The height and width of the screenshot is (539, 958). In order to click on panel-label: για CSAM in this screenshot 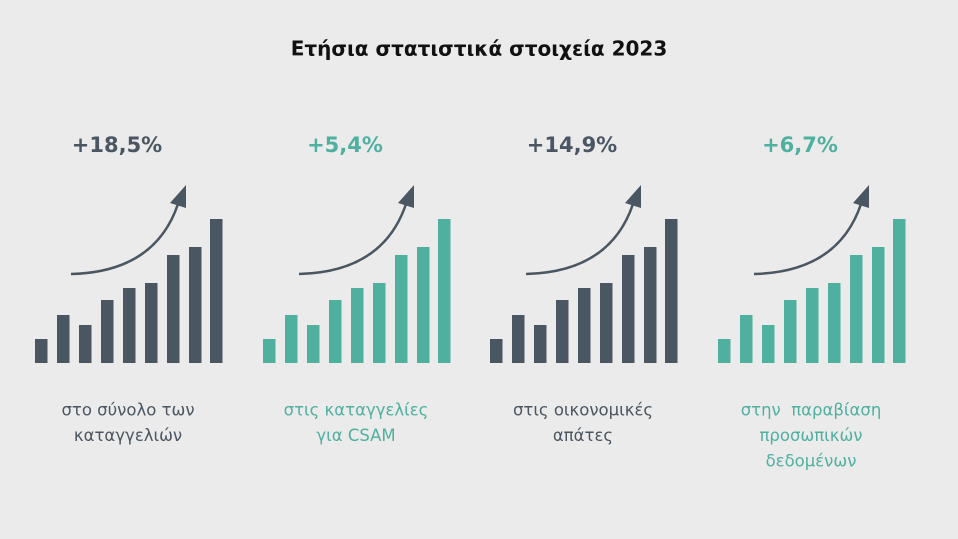, I will do `click(355, 435)`.